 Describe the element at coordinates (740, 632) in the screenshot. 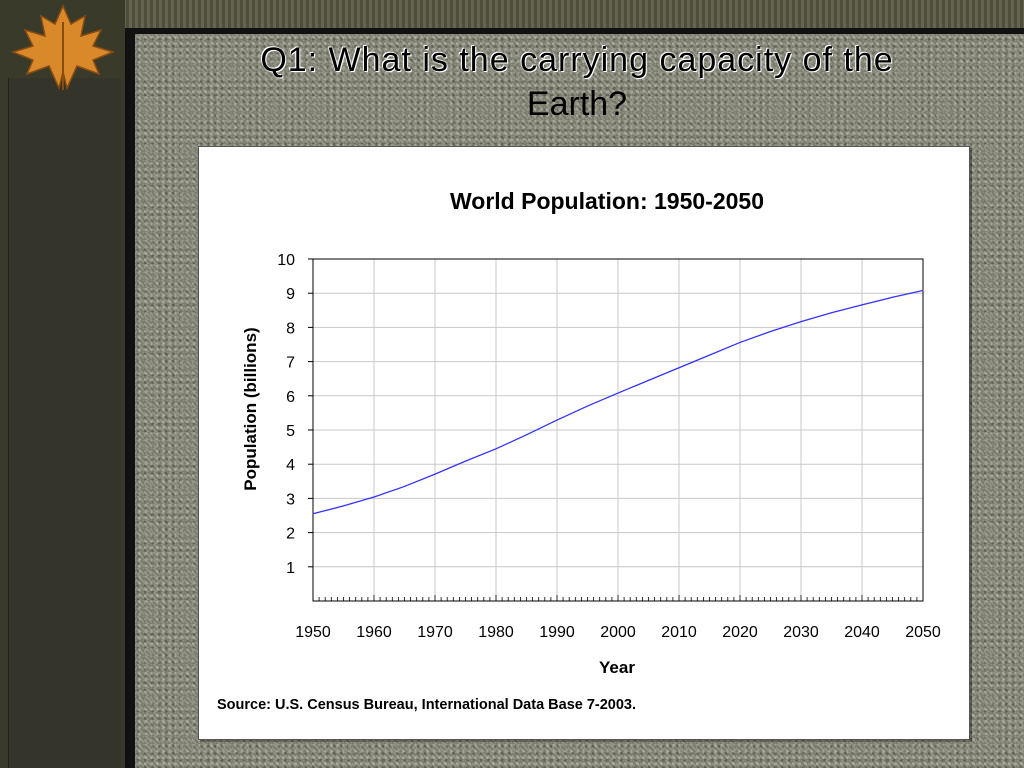

I see `x-tick-label: 2020` at that location.